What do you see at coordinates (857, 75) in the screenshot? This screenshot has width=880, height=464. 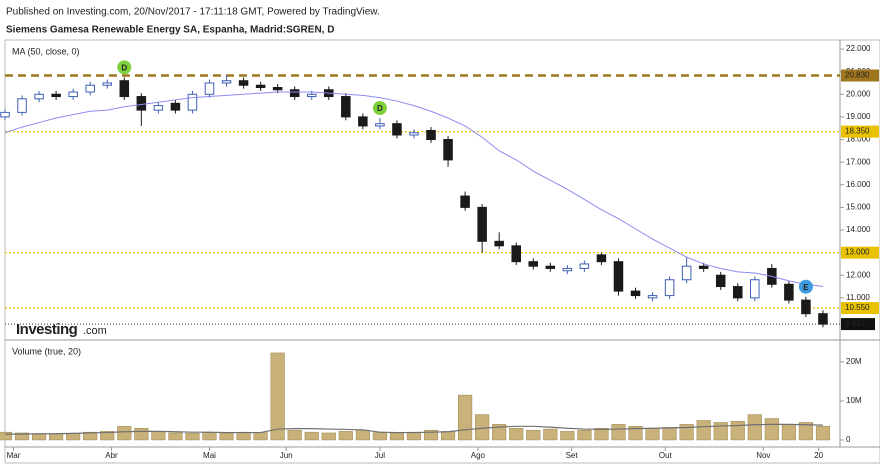 I see `level-label: 20.830` at bounding box center [857, 75].